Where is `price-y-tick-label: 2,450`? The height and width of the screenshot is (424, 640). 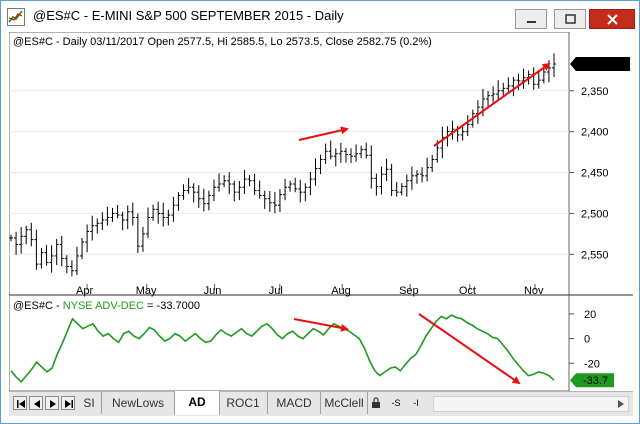
price-y-tick-label: 2,450 is located at coordinates (595, 174).